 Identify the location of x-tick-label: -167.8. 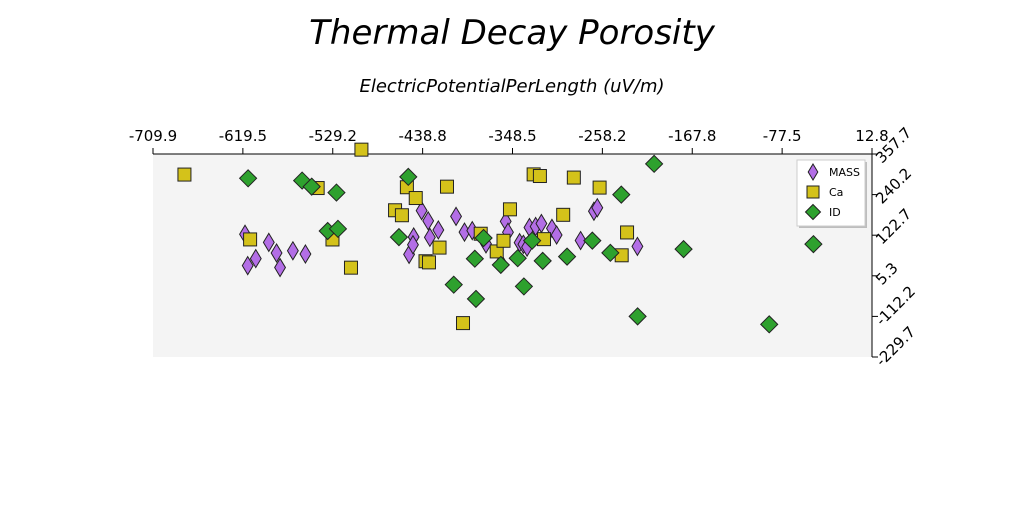
(692, 136).